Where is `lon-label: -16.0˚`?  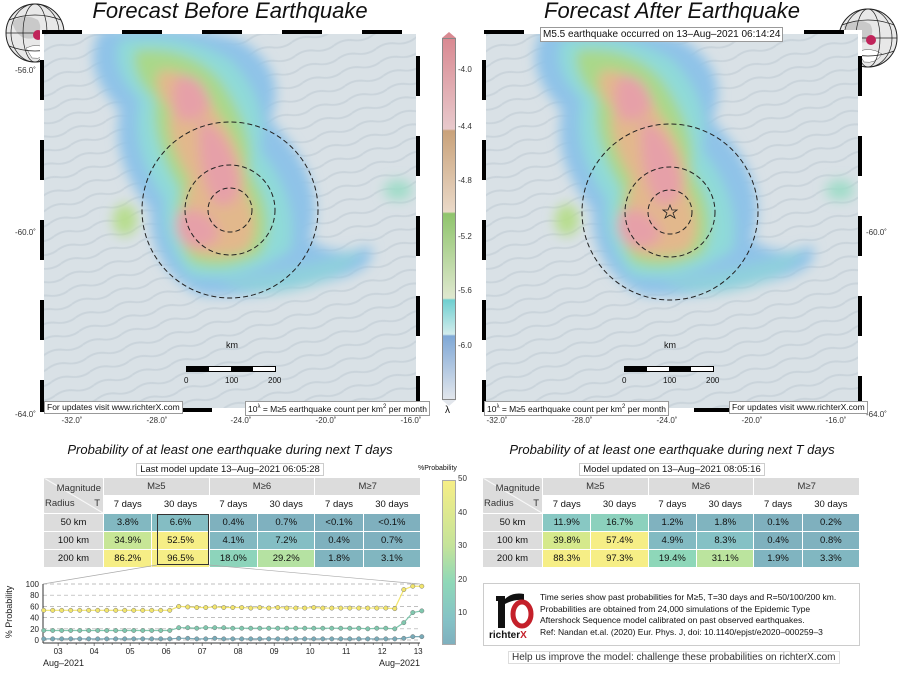 lon-label: -16.0˚ is located at coordinates (836, 420).